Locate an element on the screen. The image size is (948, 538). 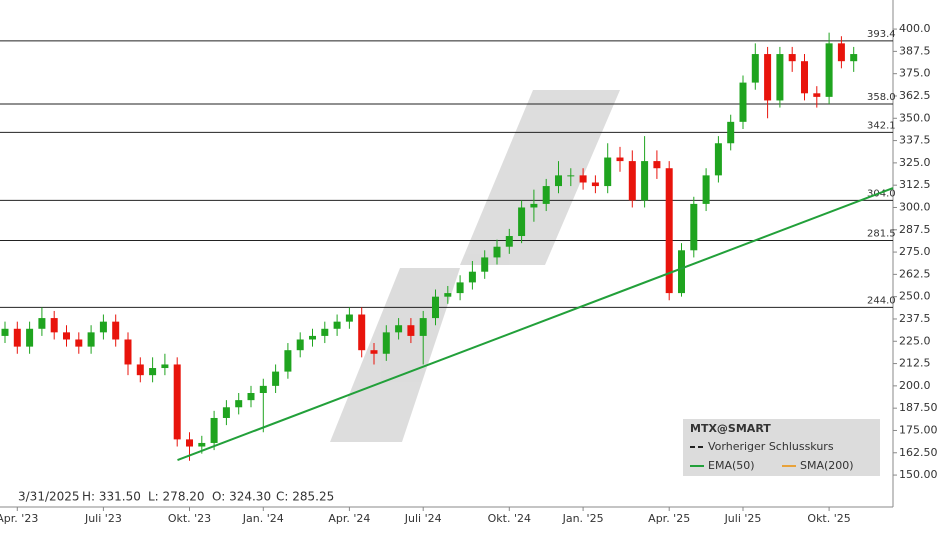
info-text: O: 324.30 is located at coordinates (241, 497).